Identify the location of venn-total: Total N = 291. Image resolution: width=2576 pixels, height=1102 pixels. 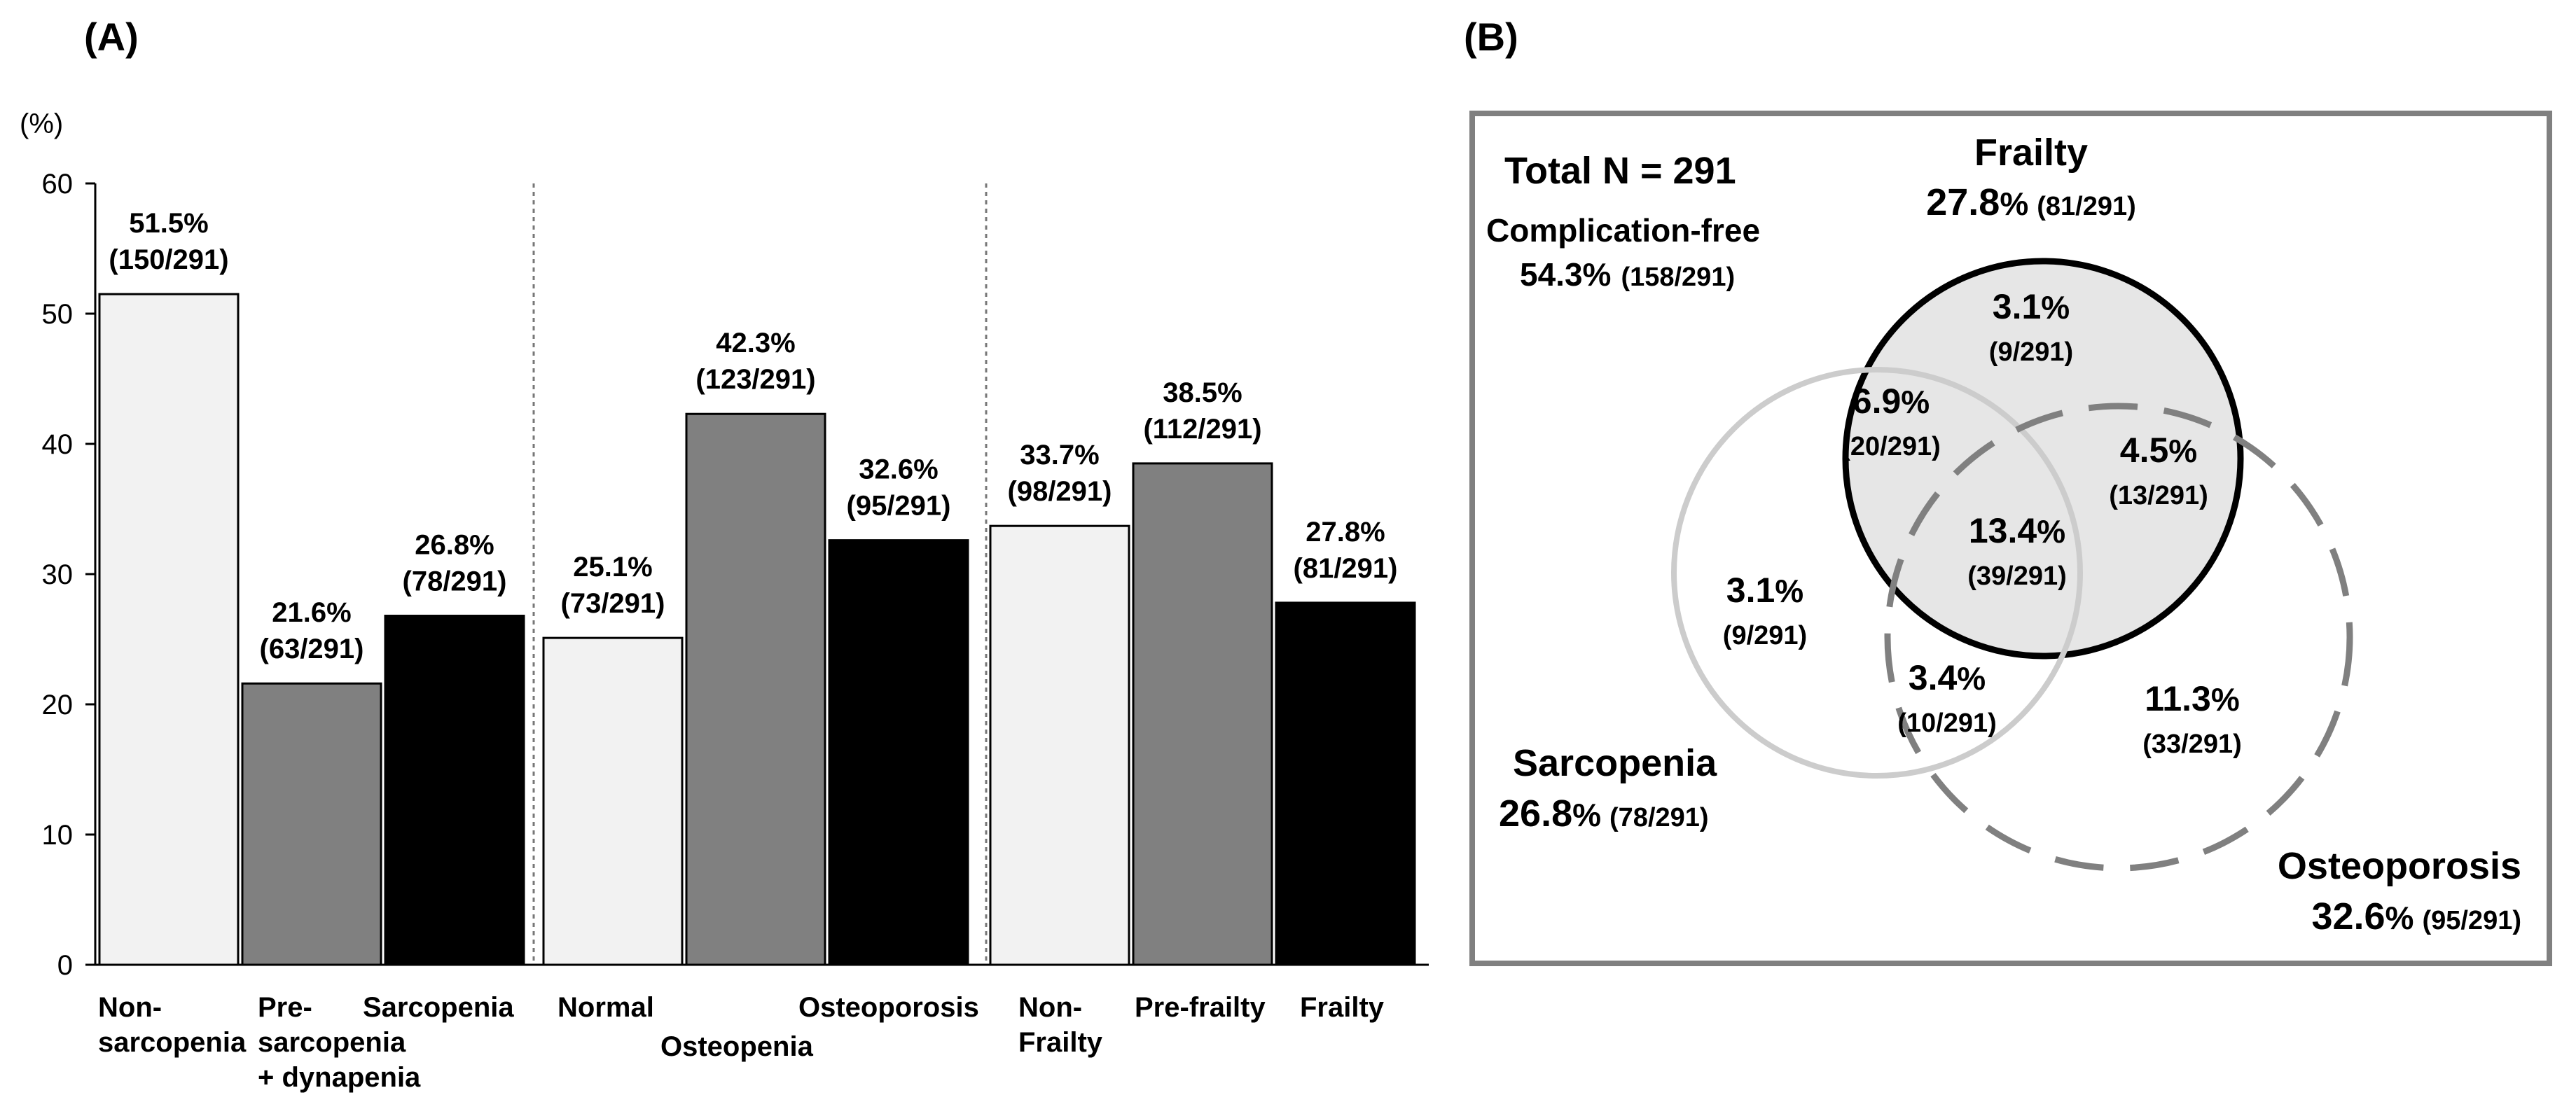
(1620, 171).